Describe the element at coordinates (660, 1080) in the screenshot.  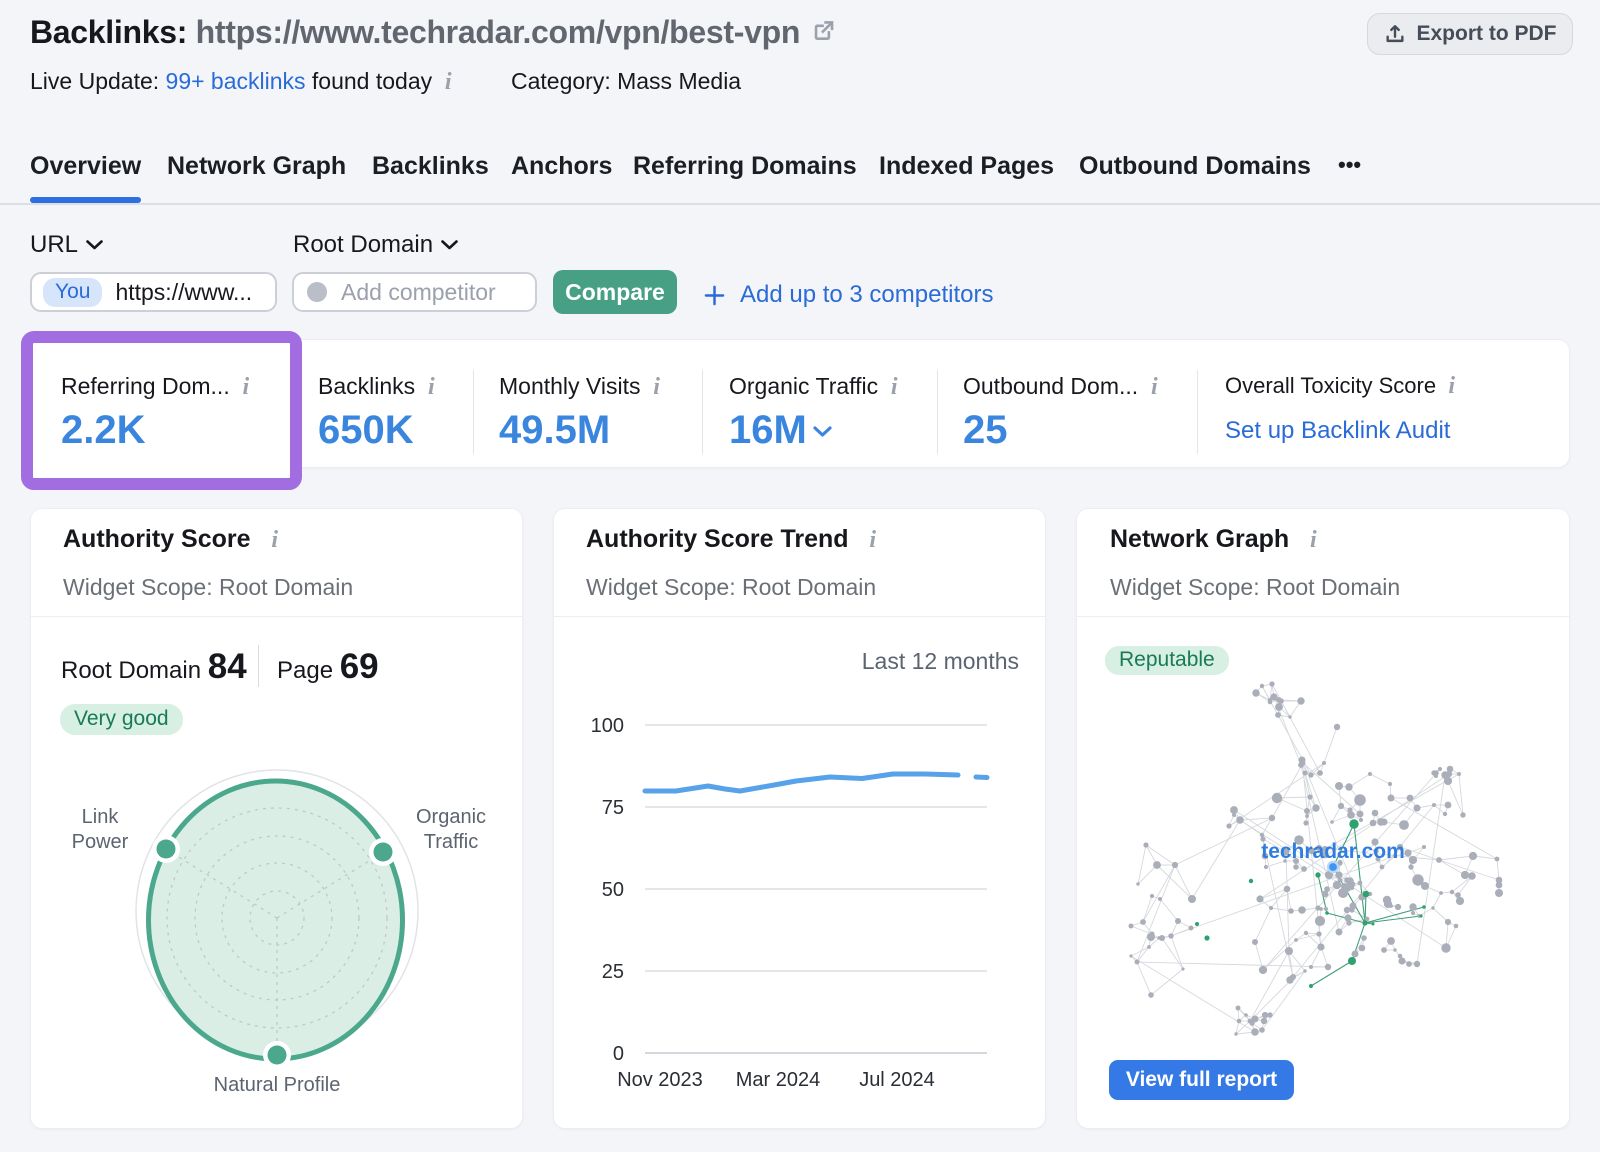
I see `svg-text: Nov 2023` at that location.